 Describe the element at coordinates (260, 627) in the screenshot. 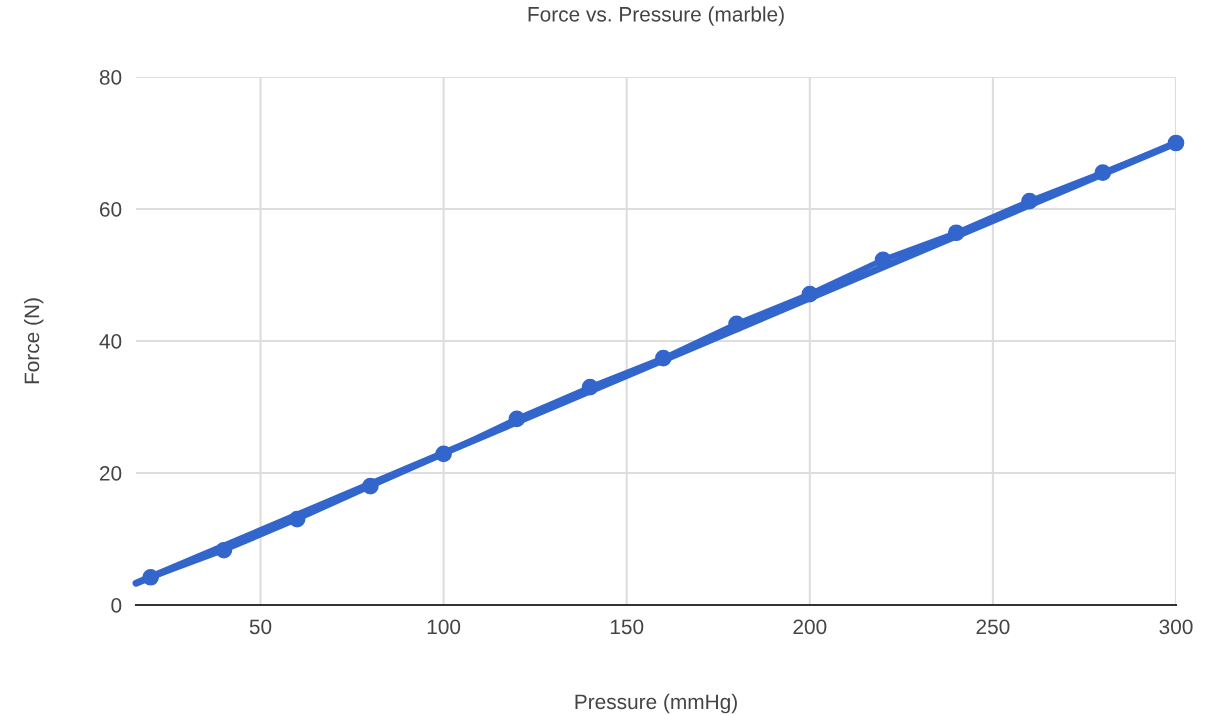

I see `x-tick-label: 50` at that location.